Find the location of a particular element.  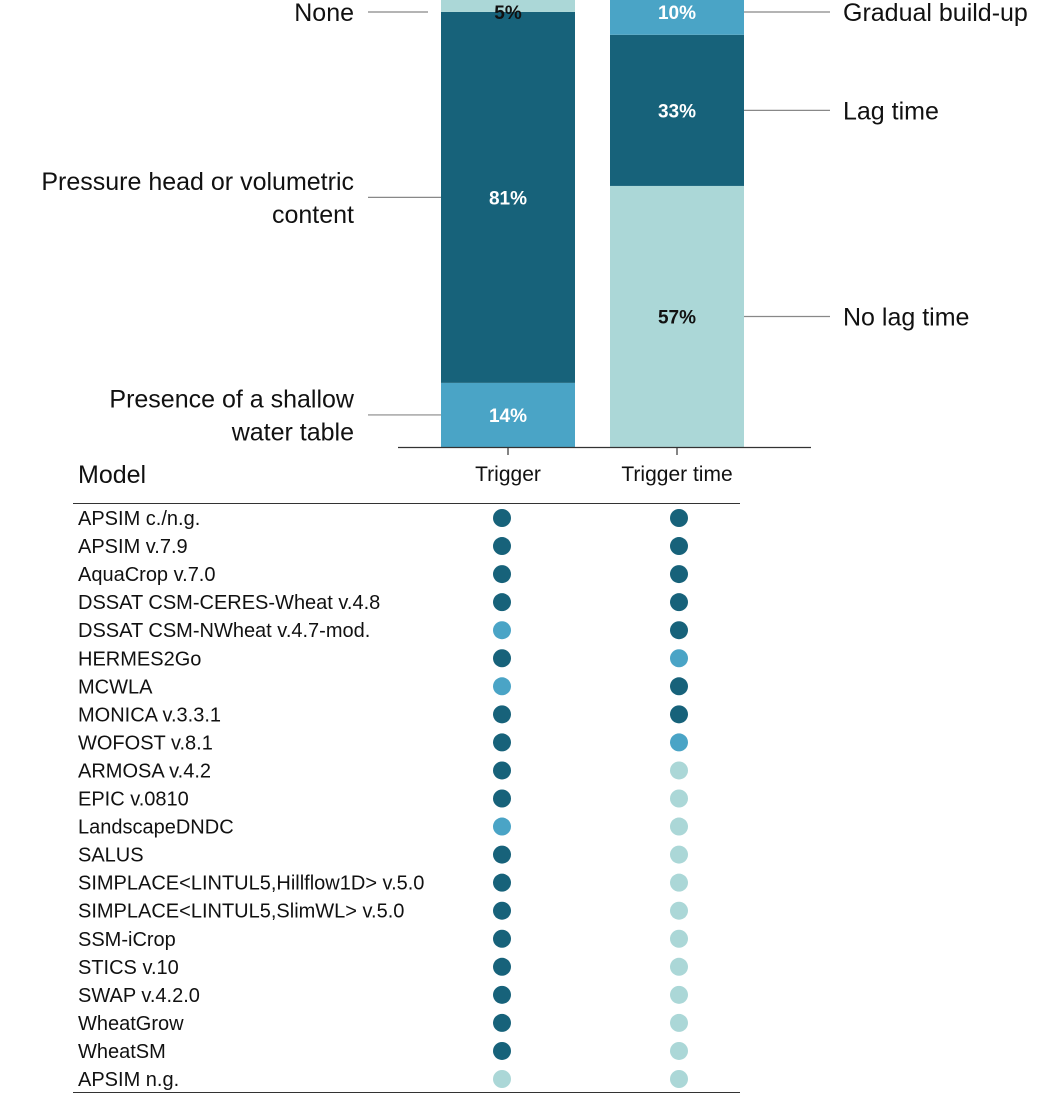

category-label-gradual-build-up: Gradual build-up is located at coordinates (935, 13).